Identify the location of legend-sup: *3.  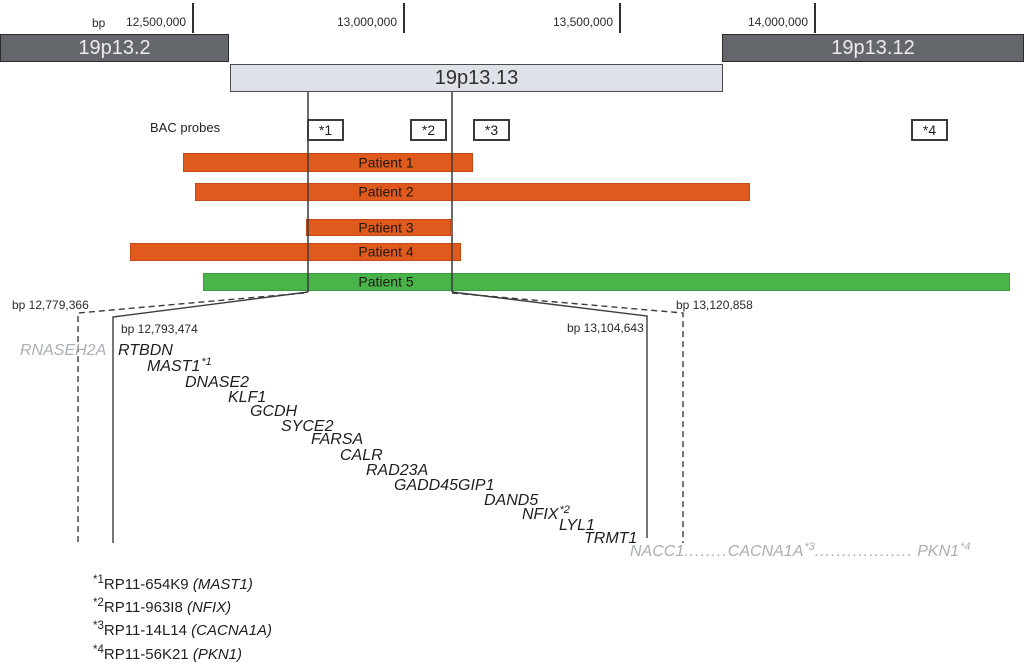
(98, 626).